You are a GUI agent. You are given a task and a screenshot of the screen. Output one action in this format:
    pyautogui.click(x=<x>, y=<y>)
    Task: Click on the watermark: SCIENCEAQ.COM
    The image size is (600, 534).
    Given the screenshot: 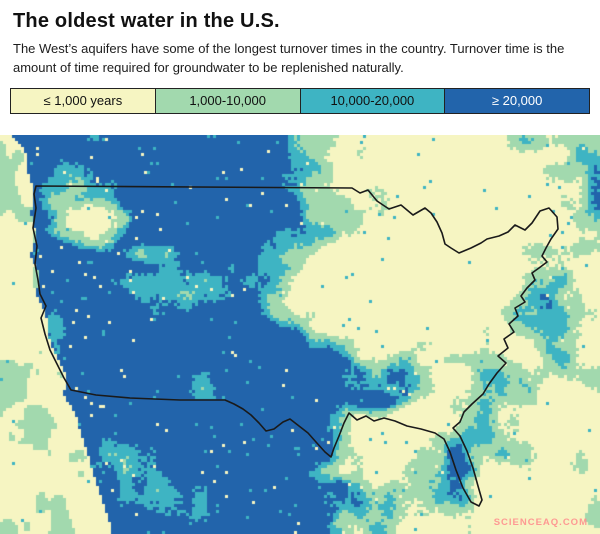 What is the action you would take?
    pyautogui.click(x=540, y=522)
    